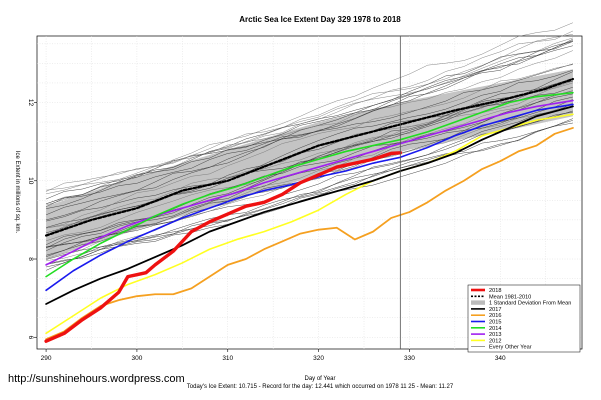  What do you see at coordinates (530, 304) in the screenshot?
I see `legend-label: 1 Standard Deviation From Mean` at bounding box center [530, 304].